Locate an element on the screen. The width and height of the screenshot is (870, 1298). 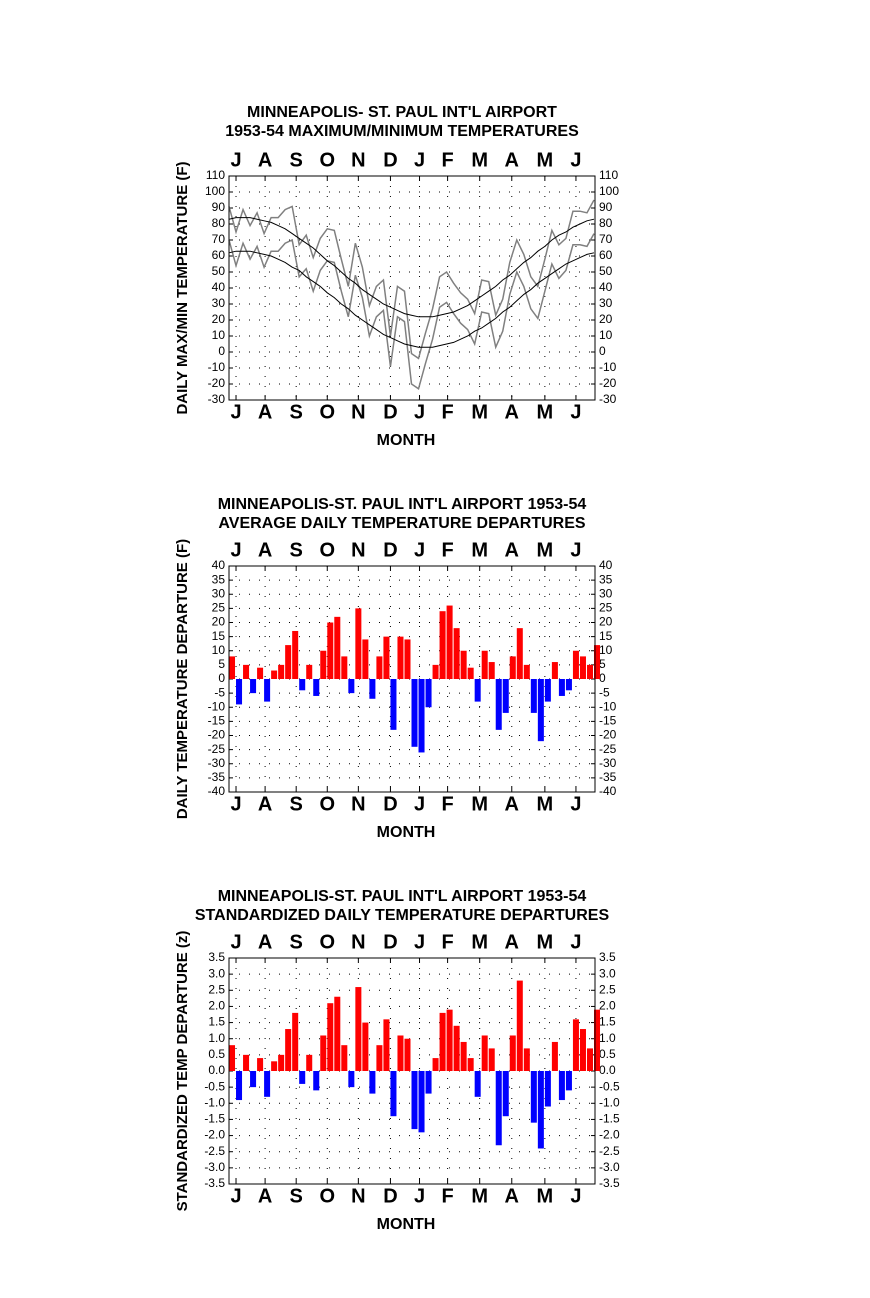
y2-tick-label: 50 is located at coordinates (606, 271).